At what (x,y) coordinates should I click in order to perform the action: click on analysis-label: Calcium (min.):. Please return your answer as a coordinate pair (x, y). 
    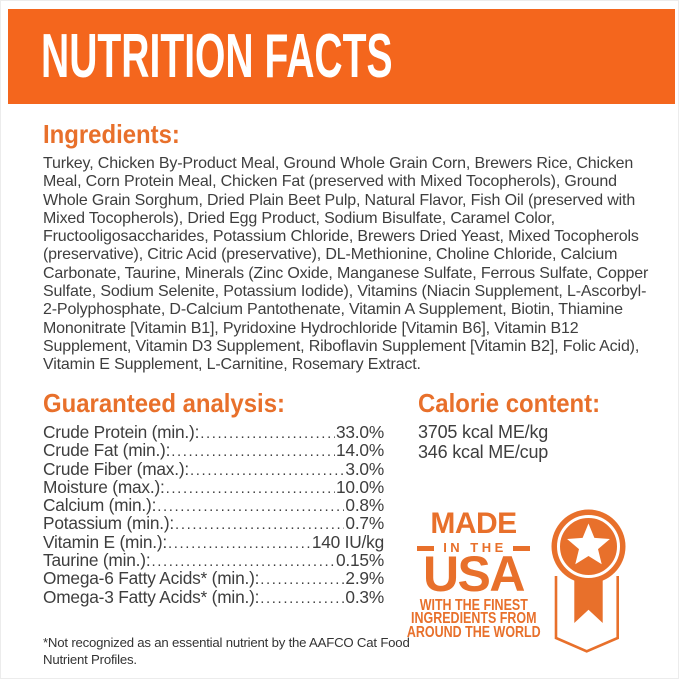
    Looking at the image, I should click on (100, 505).